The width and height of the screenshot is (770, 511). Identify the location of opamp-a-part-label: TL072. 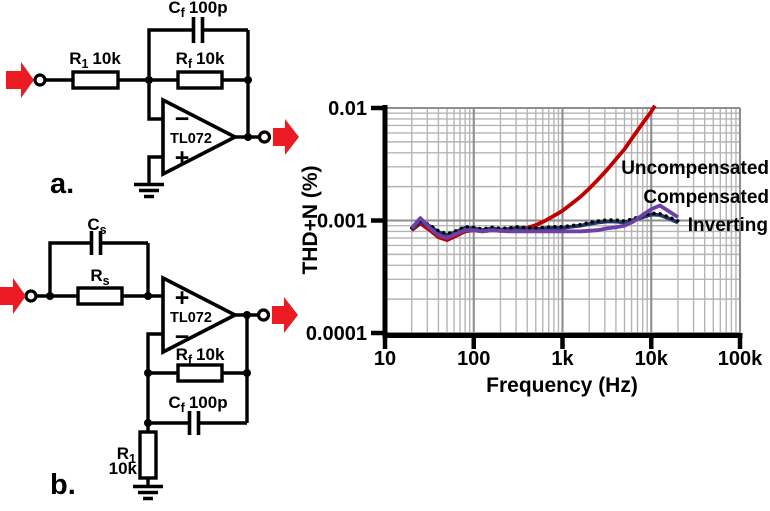
(191, 139).